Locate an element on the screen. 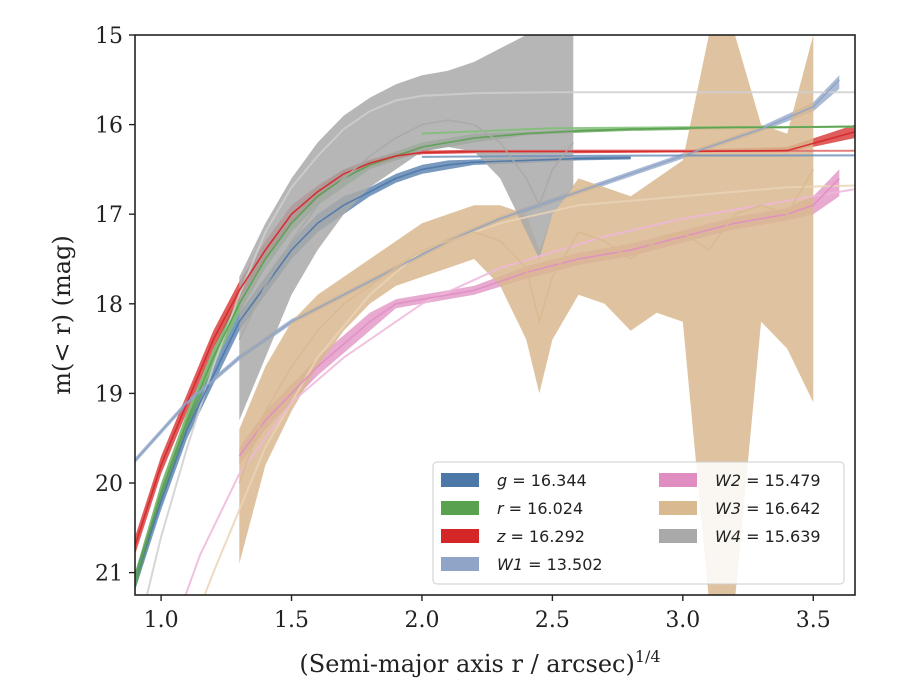 Image resolution: width=900 pixels, height=700 pixels. y-tick-label: 20 is located at coordinates (109, 484).